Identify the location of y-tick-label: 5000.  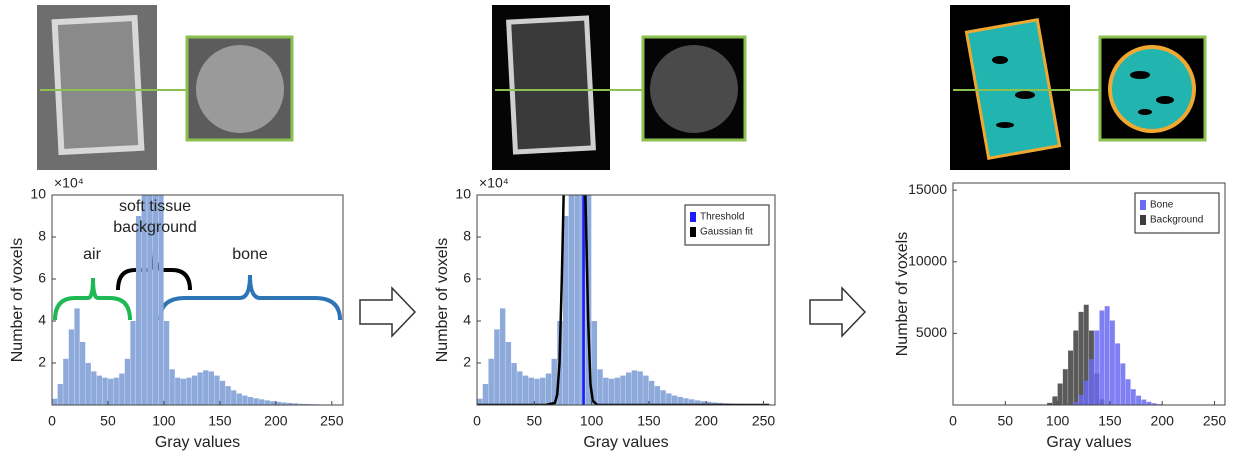
(931, 332).